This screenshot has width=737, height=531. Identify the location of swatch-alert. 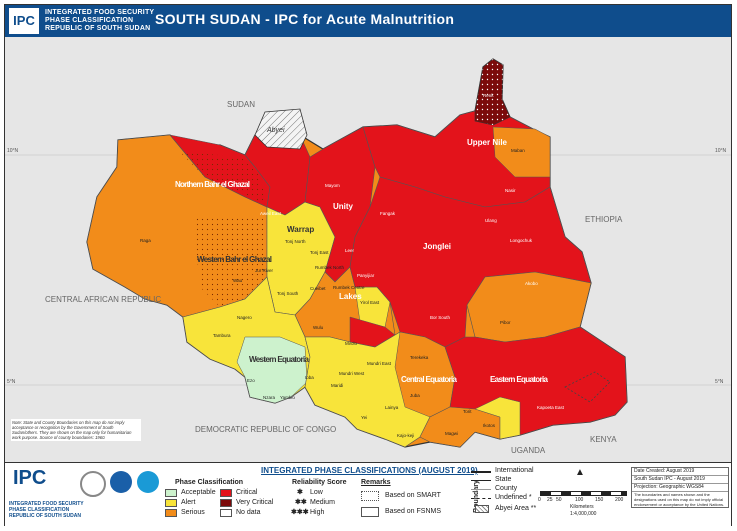
(171, 503).